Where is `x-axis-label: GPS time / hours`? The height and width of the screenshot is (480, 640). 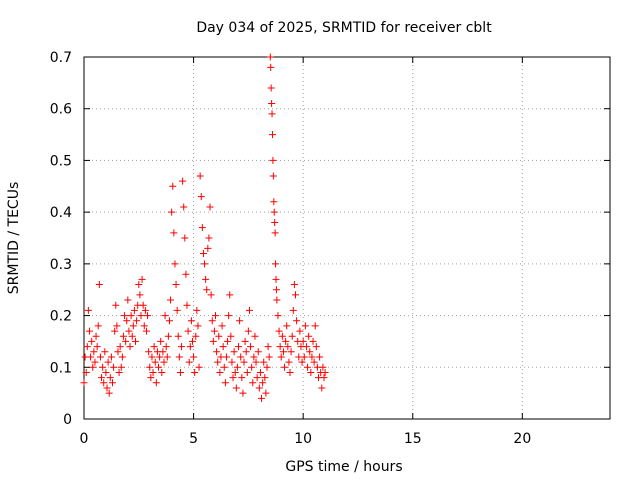 x-axis-label: GPS time / hours is located at coordinates (343, 467).